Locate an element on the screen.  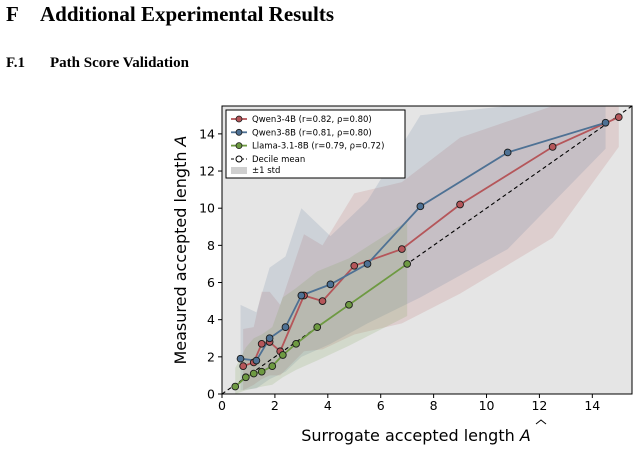
y-axis-label: Measured accepted length A is located at coordinates (180, 249).